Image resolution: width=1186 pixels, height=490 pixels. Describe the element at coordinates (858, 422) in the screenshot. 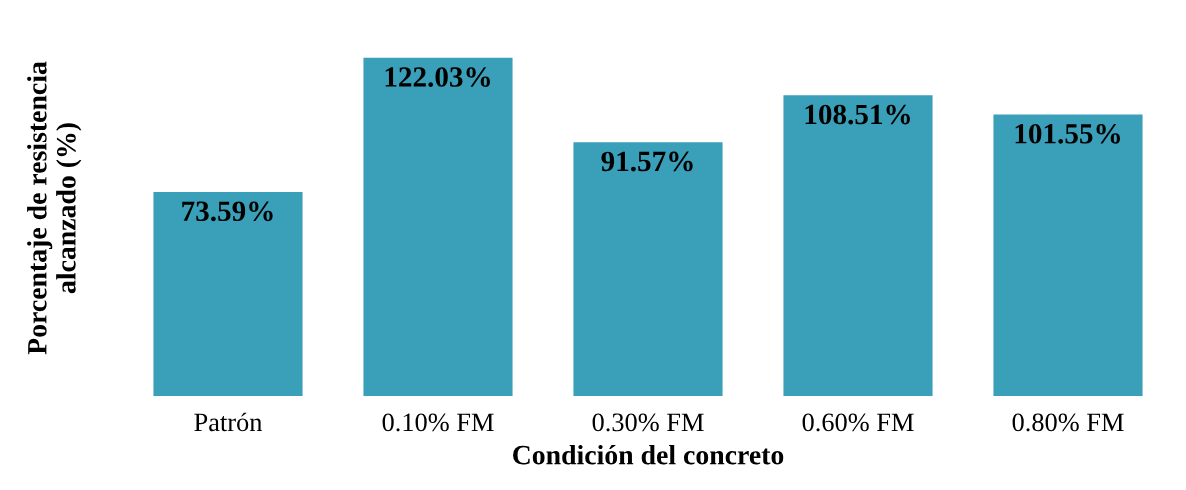

I see `x-tick-label: 0.60% FM` at that location.